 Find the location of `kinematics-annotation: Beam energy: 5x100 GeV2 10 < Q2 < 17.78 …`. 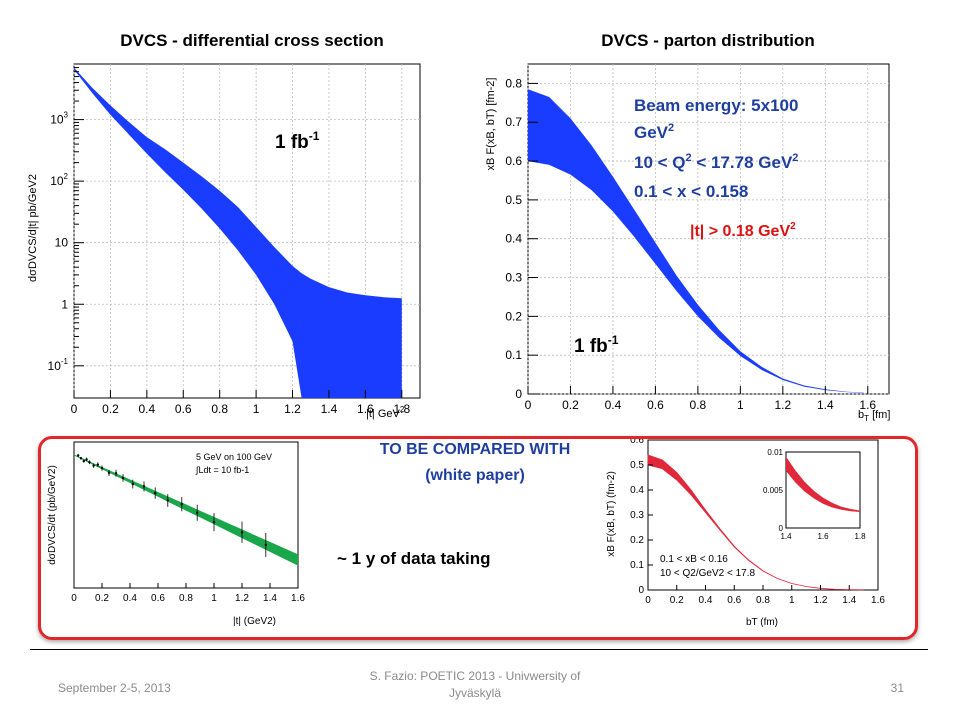

kinematics-annotation: Beam energy: 5x100 GeV2 10 < Q2 < 17.78 … is located at coordinates (716, 168).